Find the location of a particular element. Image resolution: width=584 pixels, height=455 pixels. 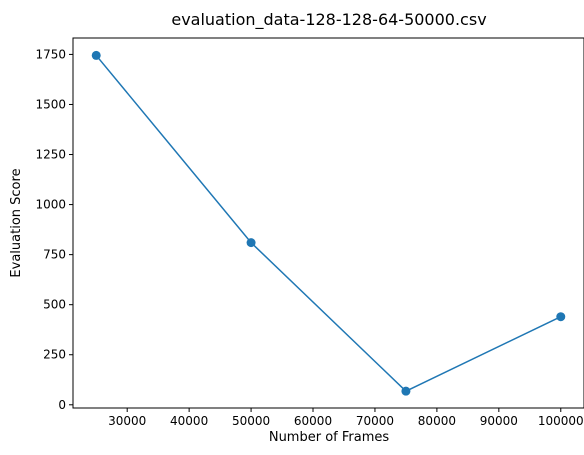

chart-title: evaluation_data-128-128-64-50000.csv is located at coordinates (328, 20).